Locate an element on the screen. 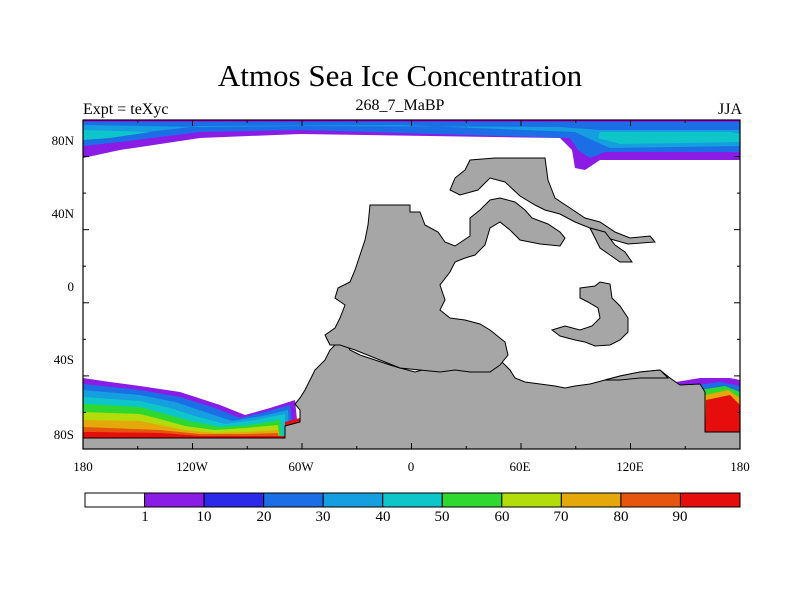  land-southern-east-coast is located at coordinates (637, 375).